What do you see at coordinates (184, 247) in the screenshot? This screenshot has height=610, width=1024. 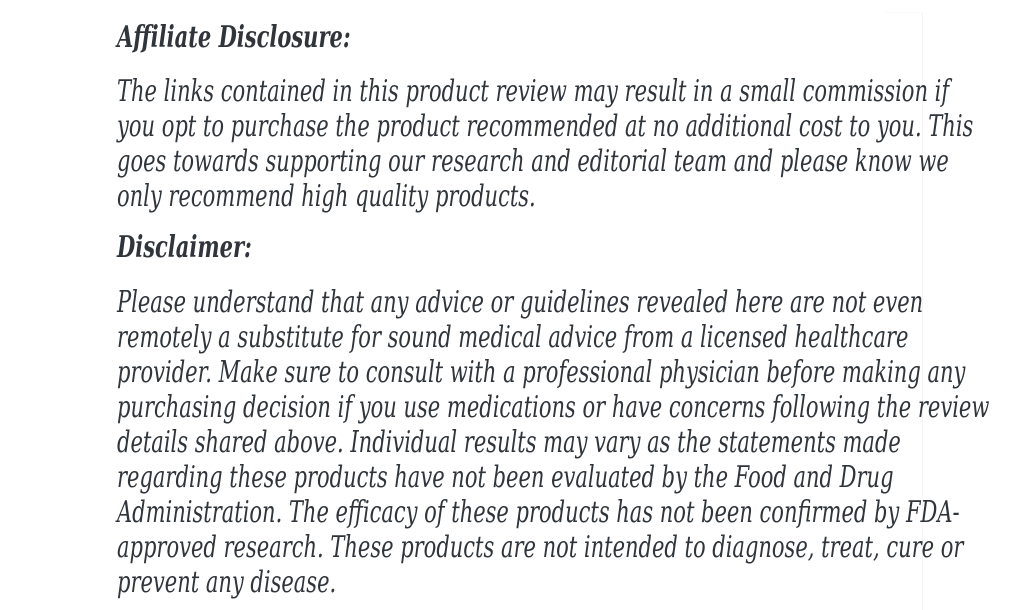 I see `disclaimer-heading: Disclaimer:` at bounding box center [184, 247].